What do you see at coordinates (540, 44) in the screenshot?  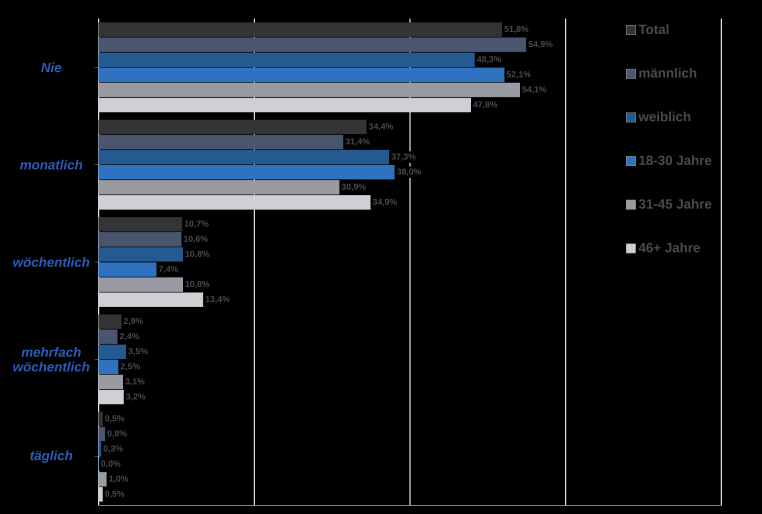 I see `data-label: 54,9%` at bounding box center [540, 44].